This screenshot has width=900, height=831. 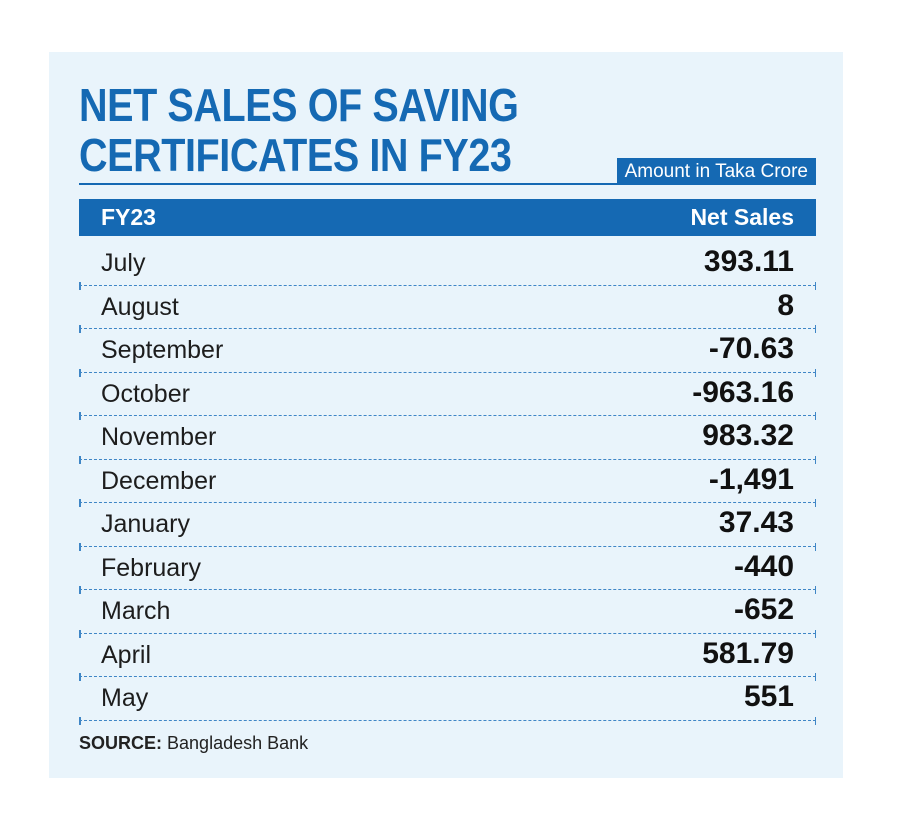 I want to click on unit-note: Amount in Taka Crore, so click(x=716, y=171).